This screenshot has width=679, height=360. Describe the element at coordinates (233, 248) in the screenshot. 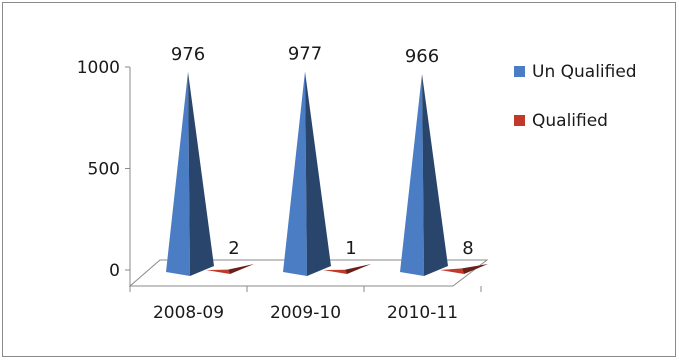

I see `data-label: 2` at that location.